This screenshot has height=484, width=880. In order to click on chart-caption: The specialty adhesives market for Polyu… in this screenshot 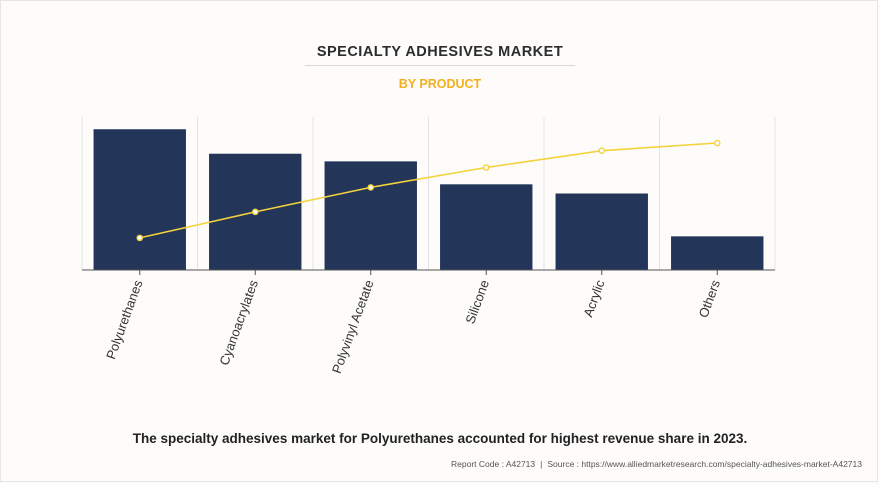, I will do `click(440, 438)`.